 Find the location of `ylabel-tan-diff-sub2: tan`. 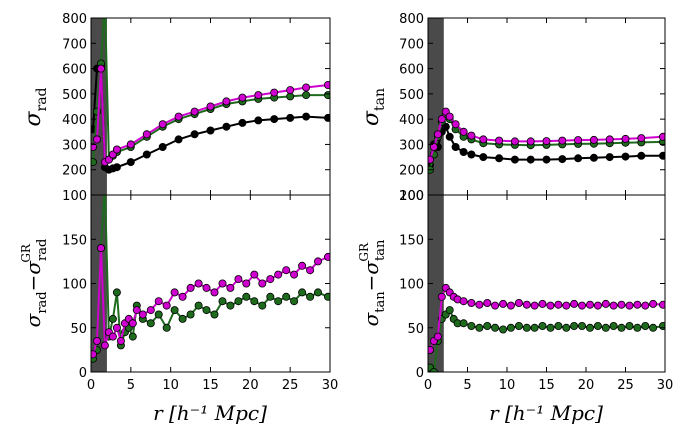

ylabel-tan-diff-sub2: tan is located at coordinates (380, 250).